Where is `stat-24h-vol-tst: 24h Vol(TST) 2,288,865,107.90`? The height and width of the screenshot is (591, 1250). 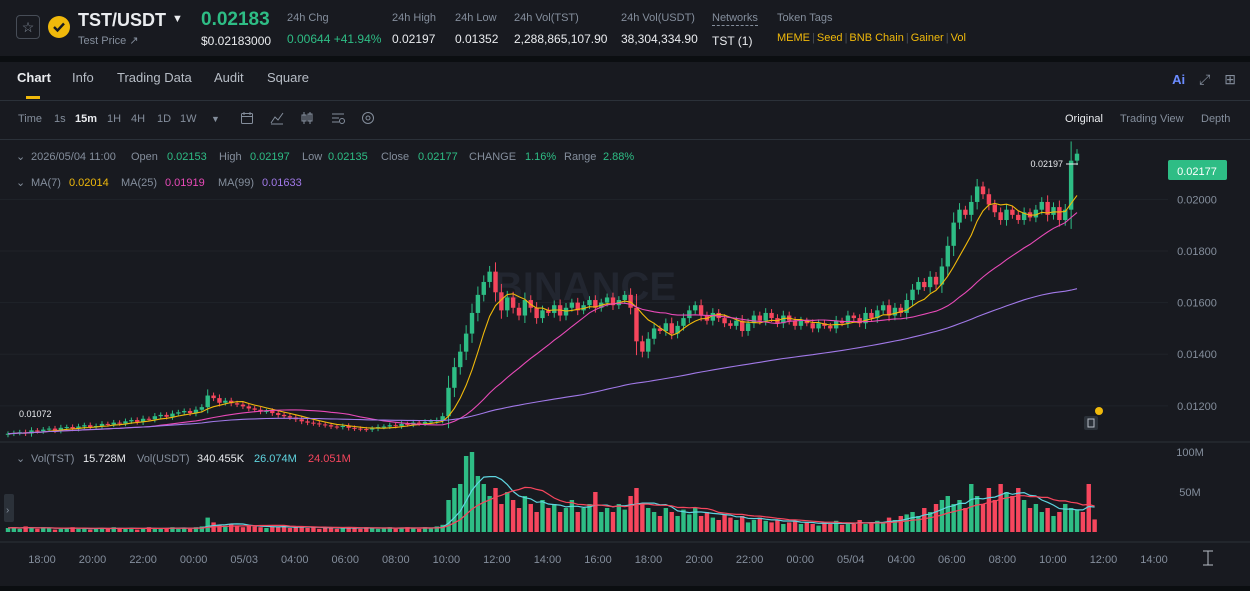 stat-24h-vol-tst: 24h Vol(TST) 2,288,865,107.90 is located at coordinates (560, 29).